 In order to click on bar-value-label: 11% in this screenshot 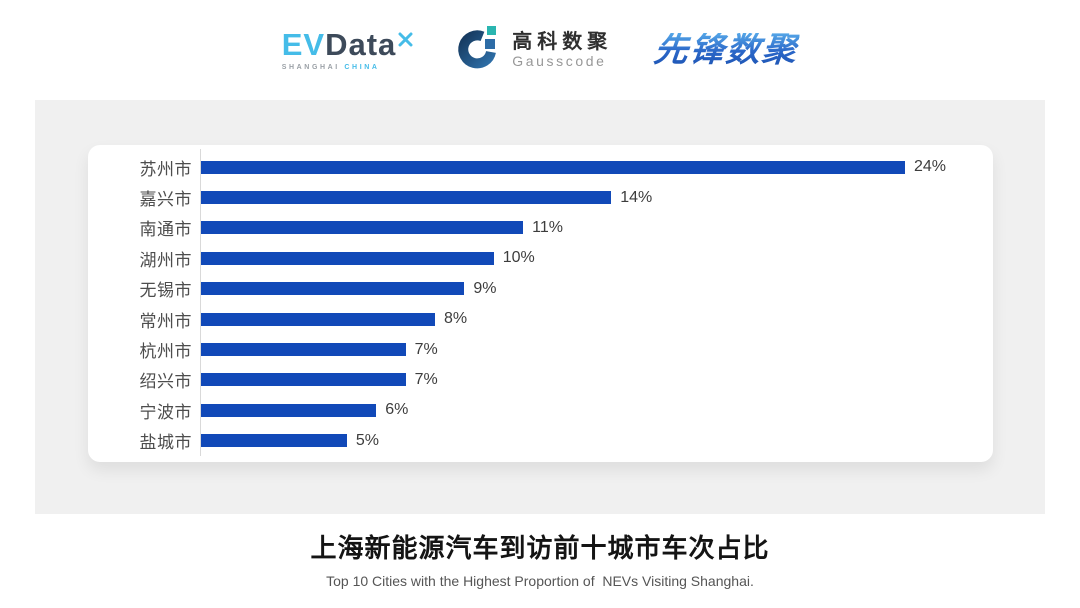, I will do `click(547, 227)`.